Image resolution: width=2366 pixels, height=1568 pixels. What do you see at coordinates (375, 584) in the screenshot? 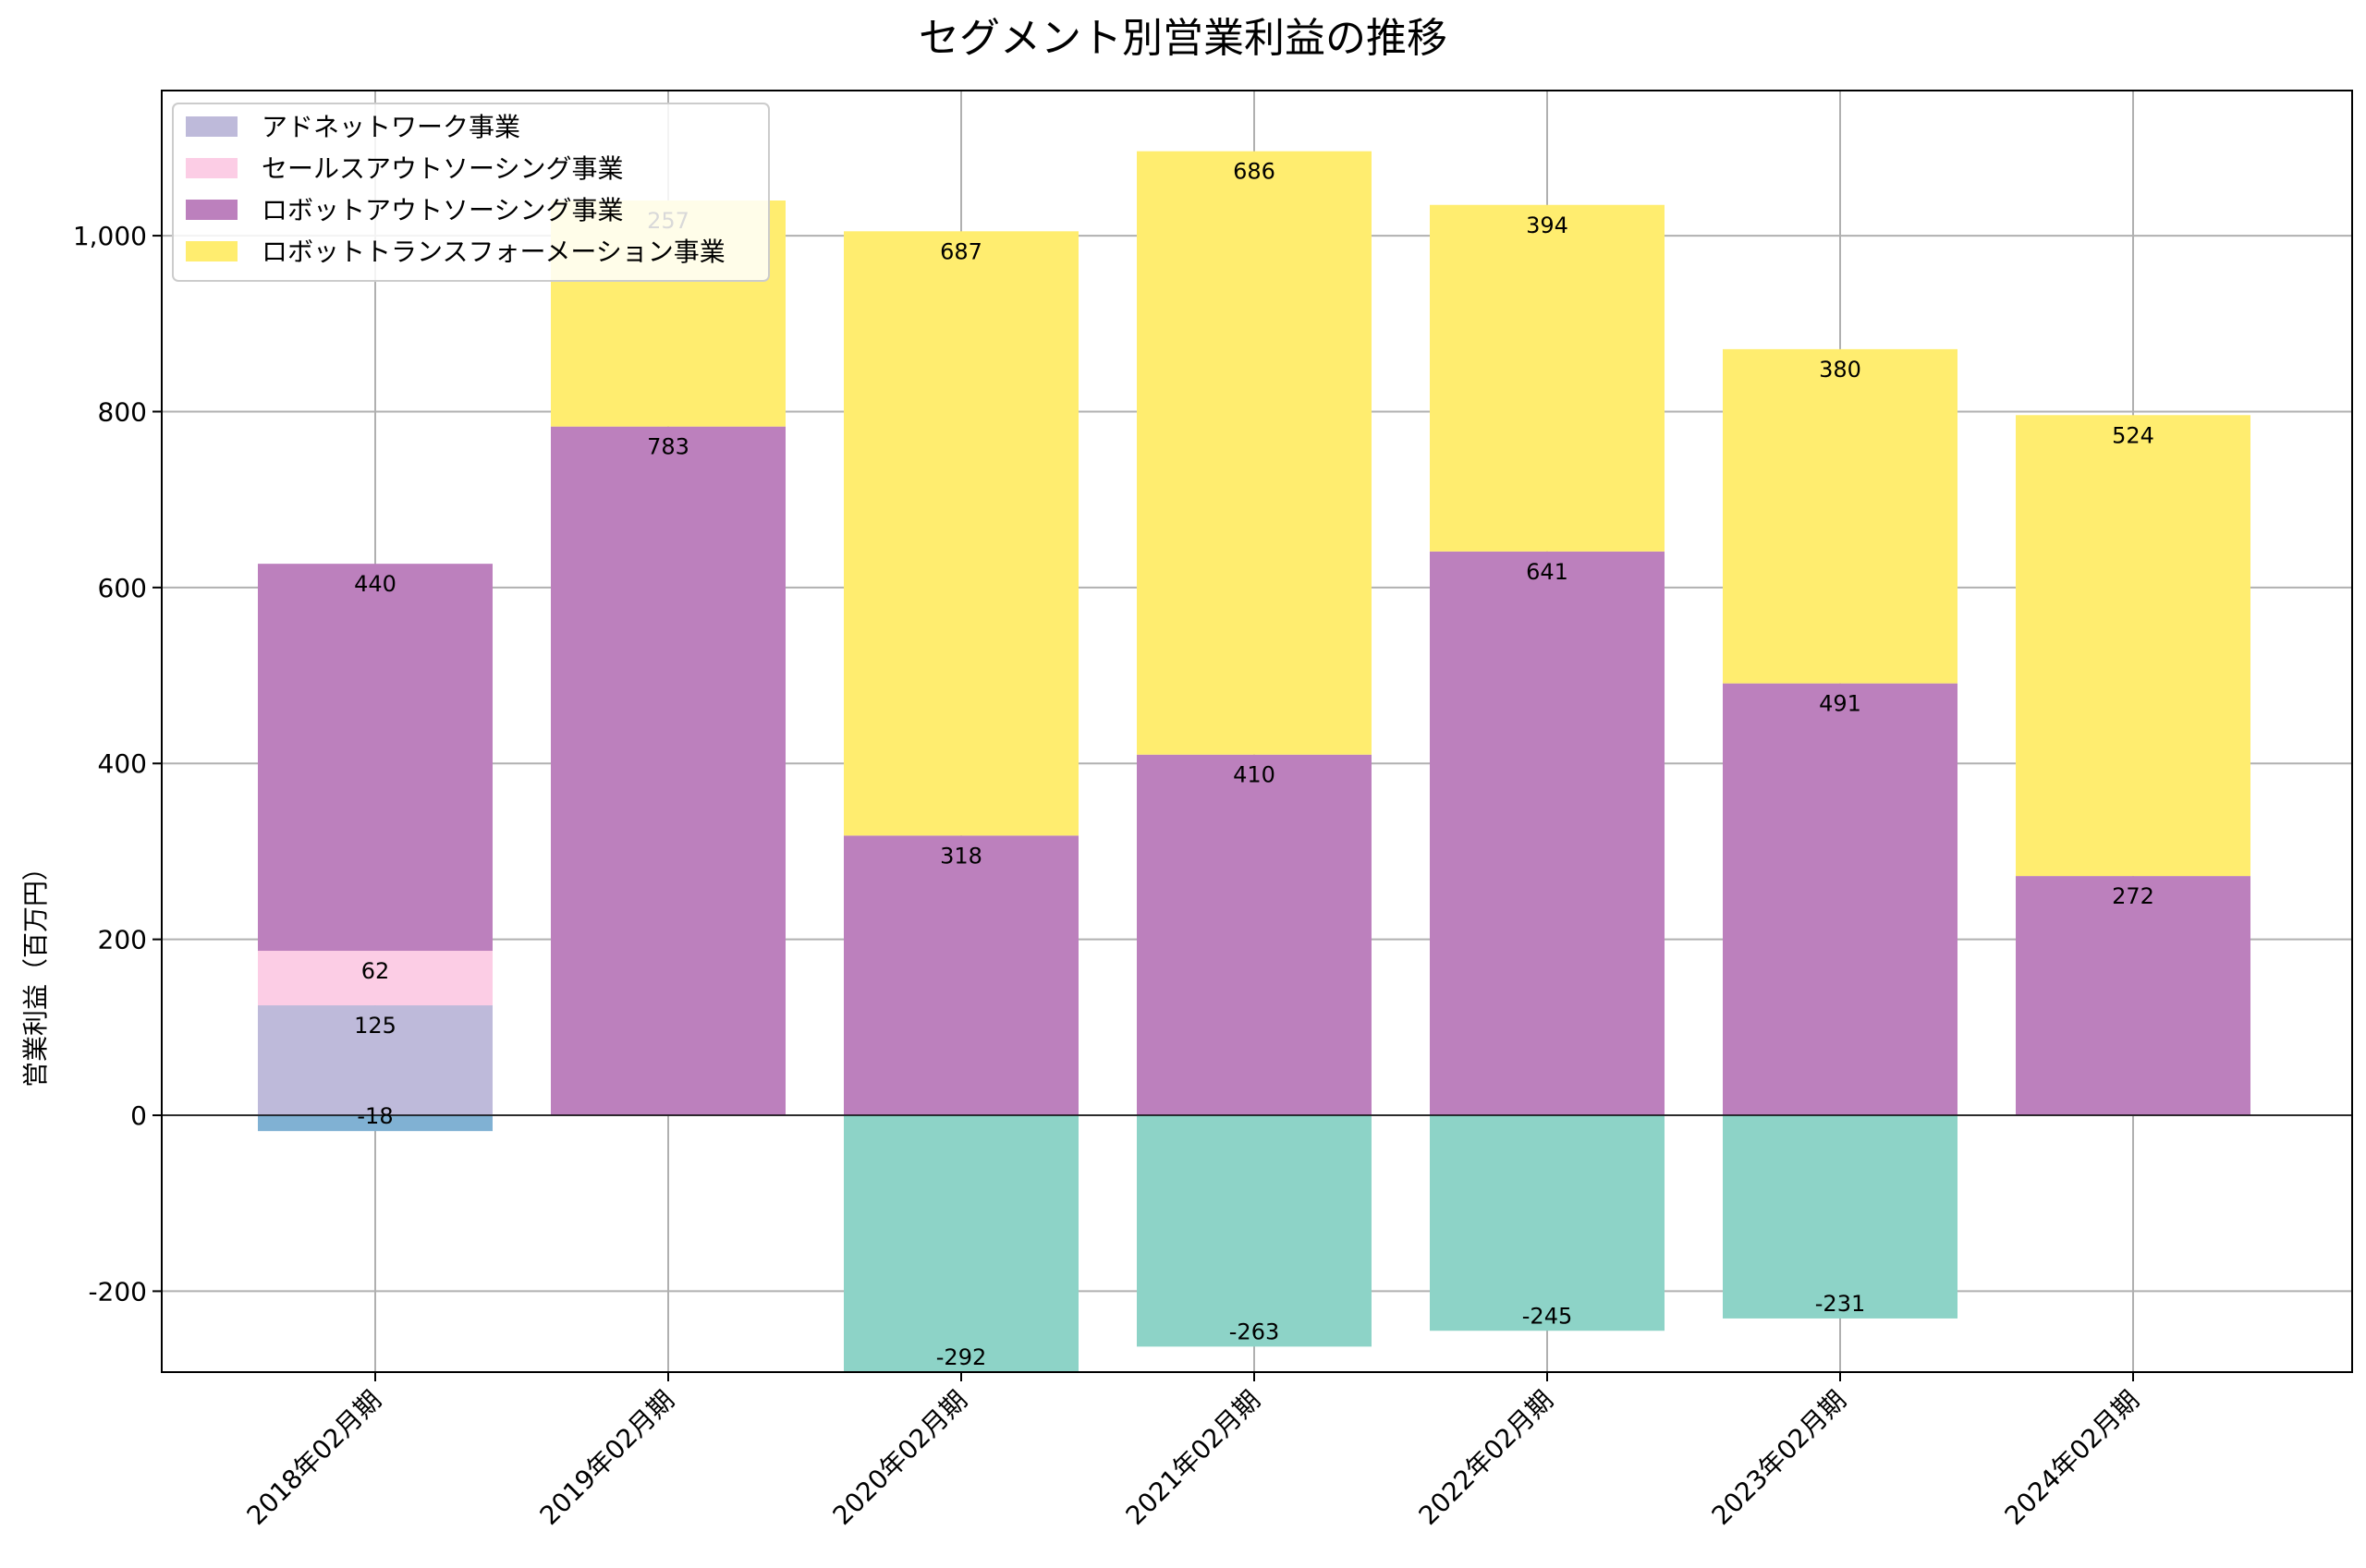
I see `bar-value-label: 440` at bounding box center [375, 584].